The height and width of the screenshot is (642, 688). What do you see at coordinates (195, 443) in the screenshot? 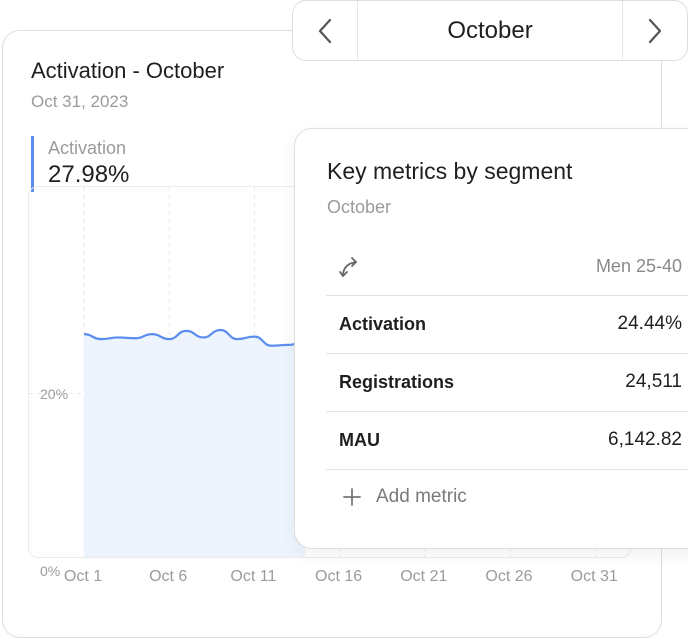
I see `chart-area-fill` at bounding box center [195, 443].